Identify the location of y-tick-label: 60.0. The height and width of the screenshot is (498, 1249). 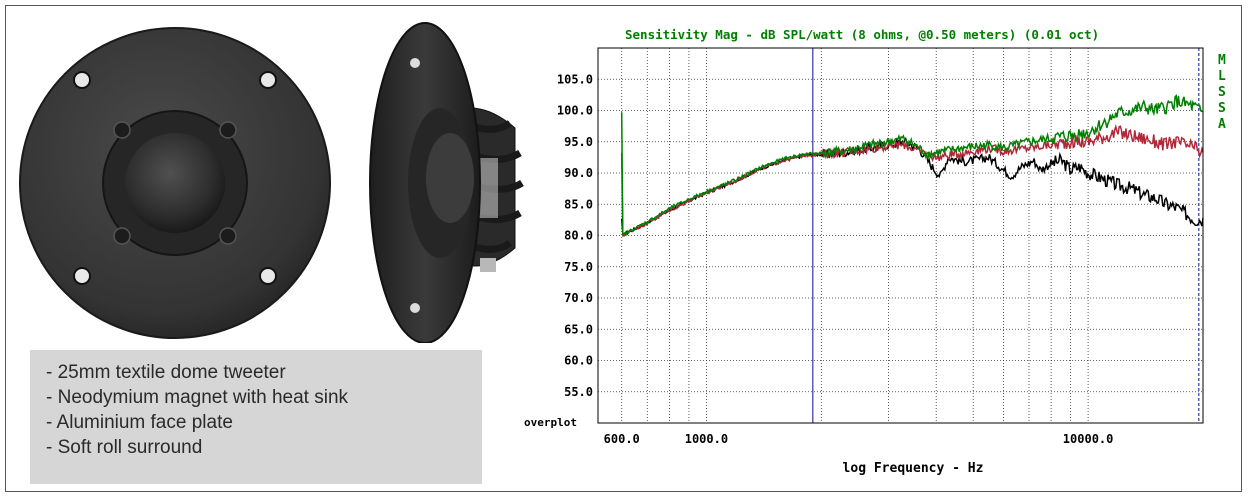
(578, 361).